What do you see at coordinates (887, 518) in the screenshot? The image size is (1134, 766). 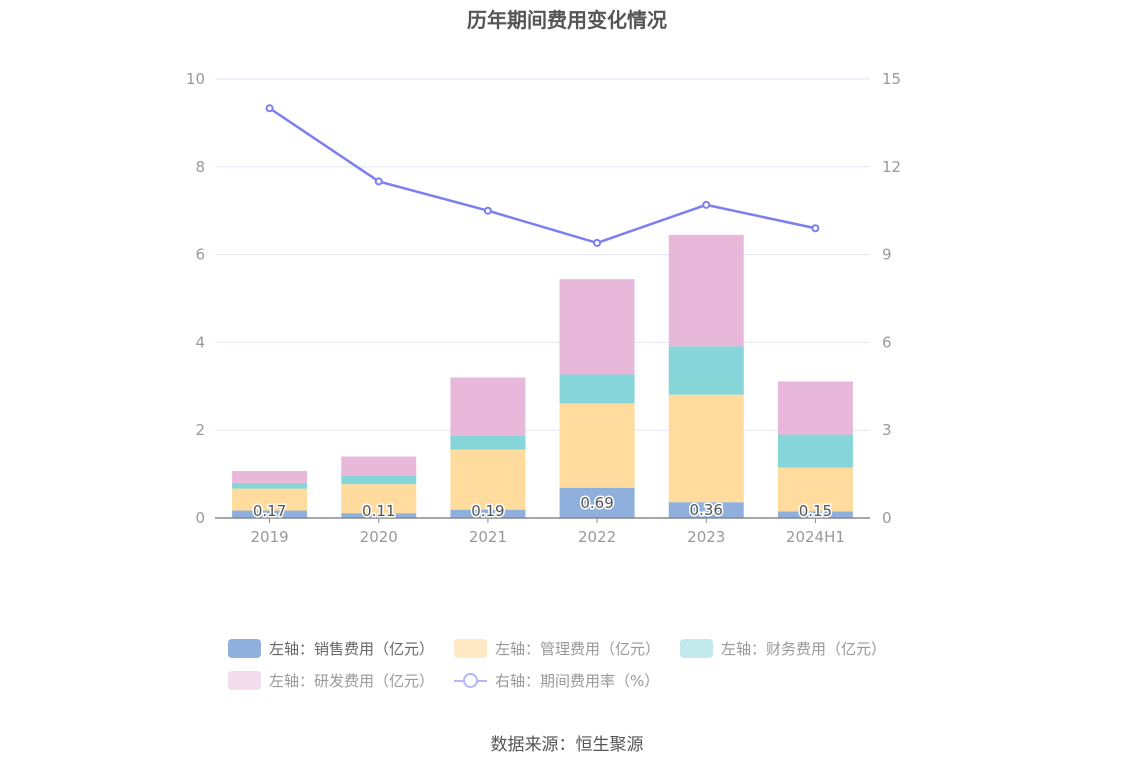 I see `right-tick-label: 0` at bounding box center [887, 518].